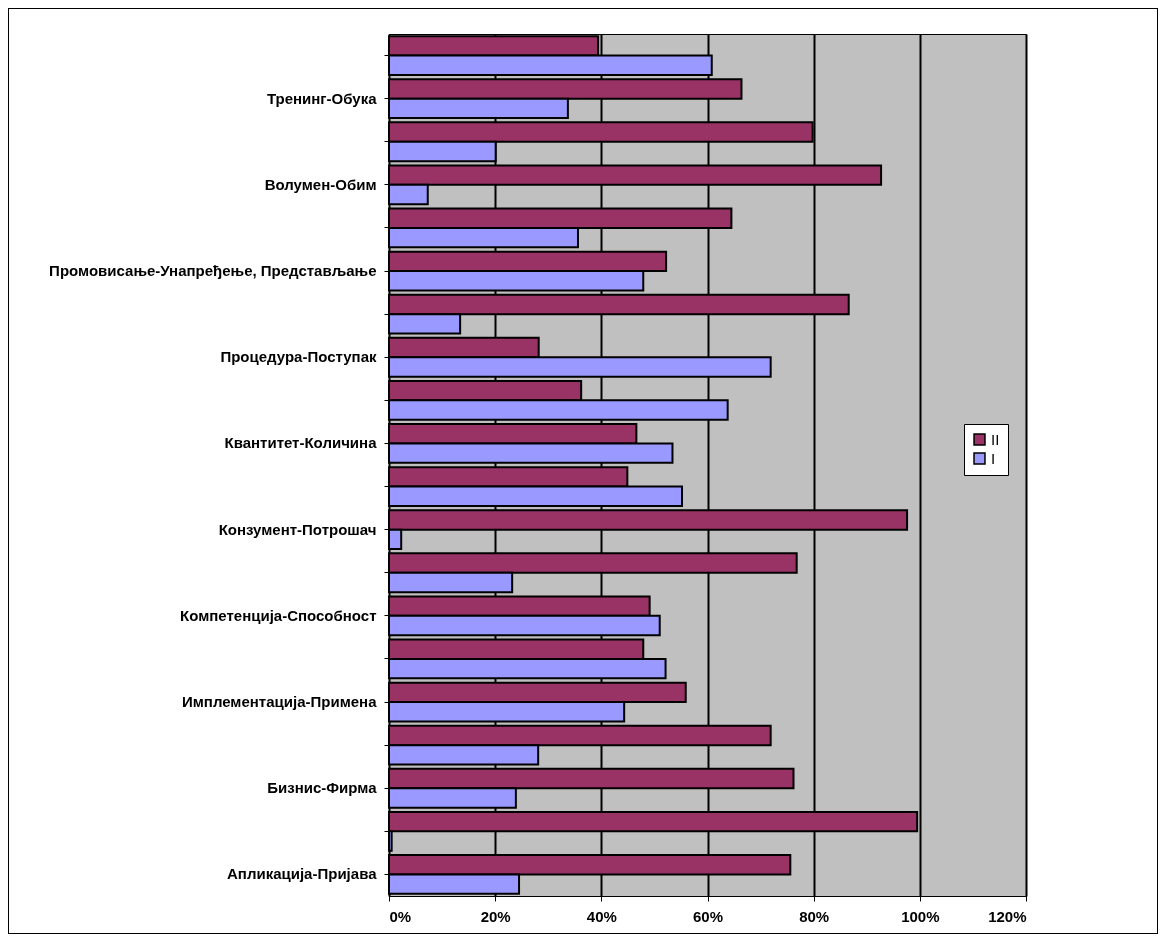 This screenshot has width=1169, height=945. Describe the element at coordinates (1007, 916) in the screenshot. I see `x-tick-label: 120%` at that location.